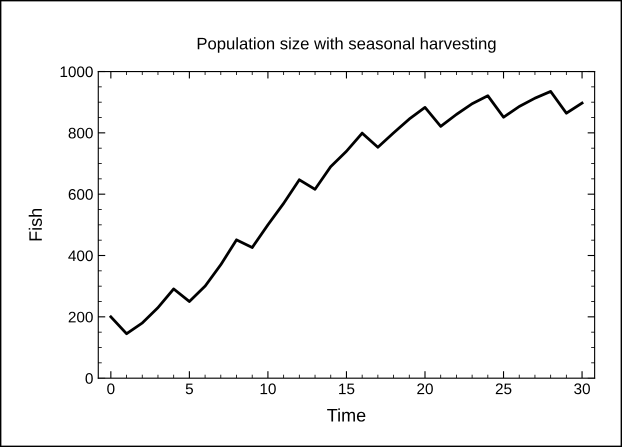 The width and height of the screenshot is (622, 447). What do you see at coordinates (425, 388) in the screenshot?
I see `x-tick-label: 20` at bounding box center [425, 388].